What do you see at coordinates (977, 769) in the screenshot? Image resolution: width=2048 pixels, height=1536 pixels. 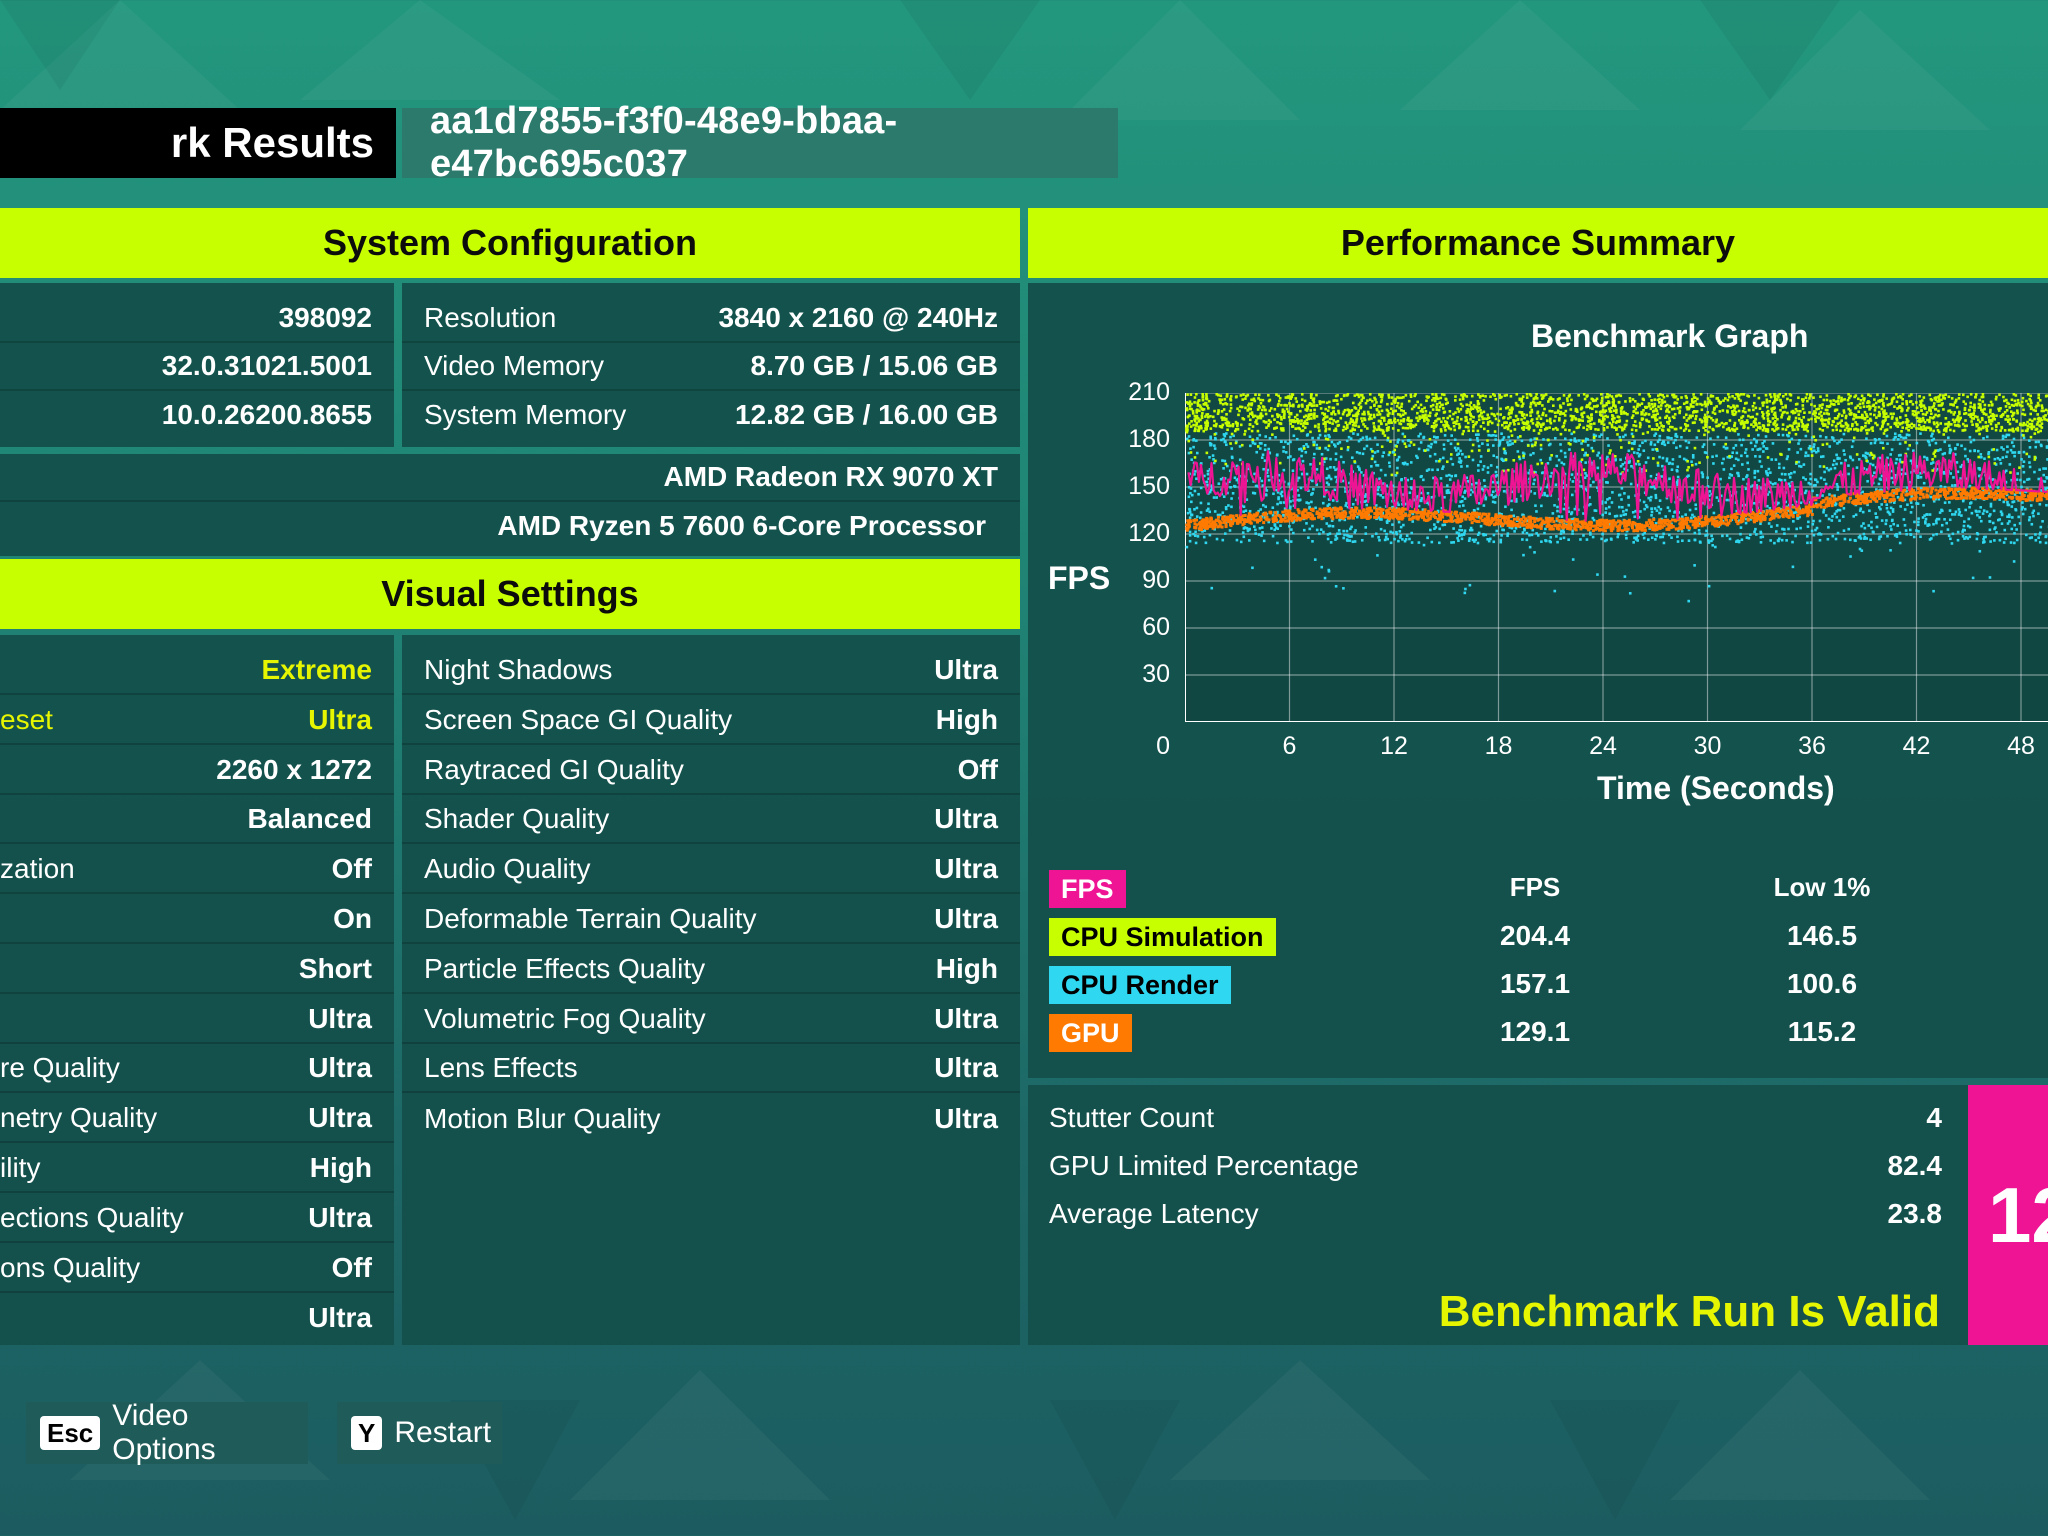 I see `setting-value: Off` at bounding box center [977, 769].